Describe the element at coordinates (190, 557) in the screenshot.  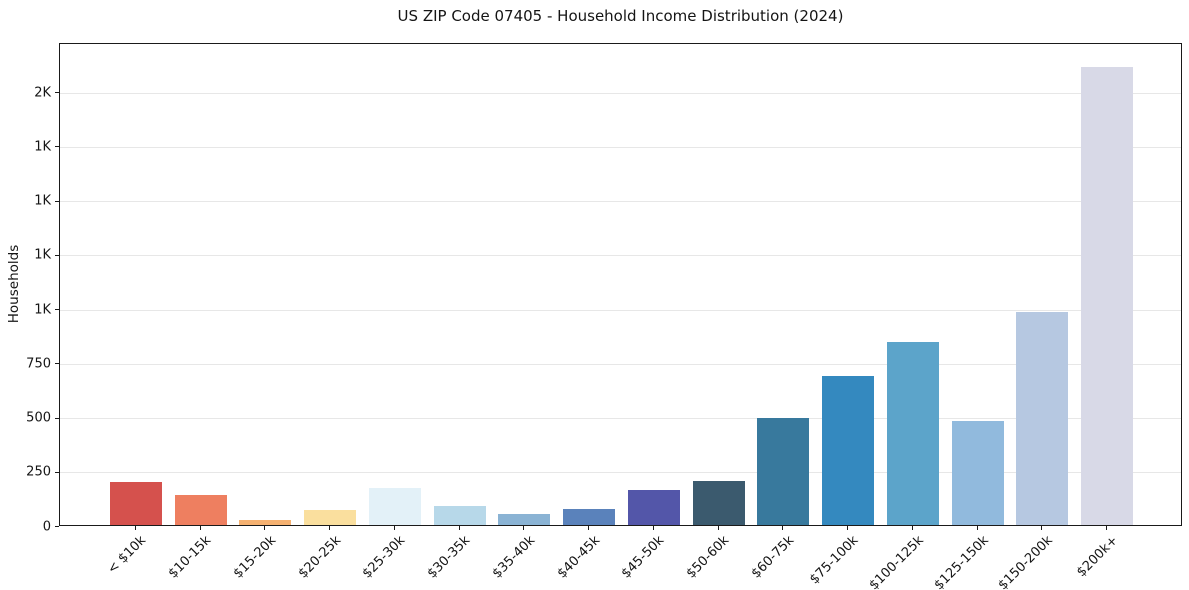
I see `x-tick-label: $10-15k` at that location.